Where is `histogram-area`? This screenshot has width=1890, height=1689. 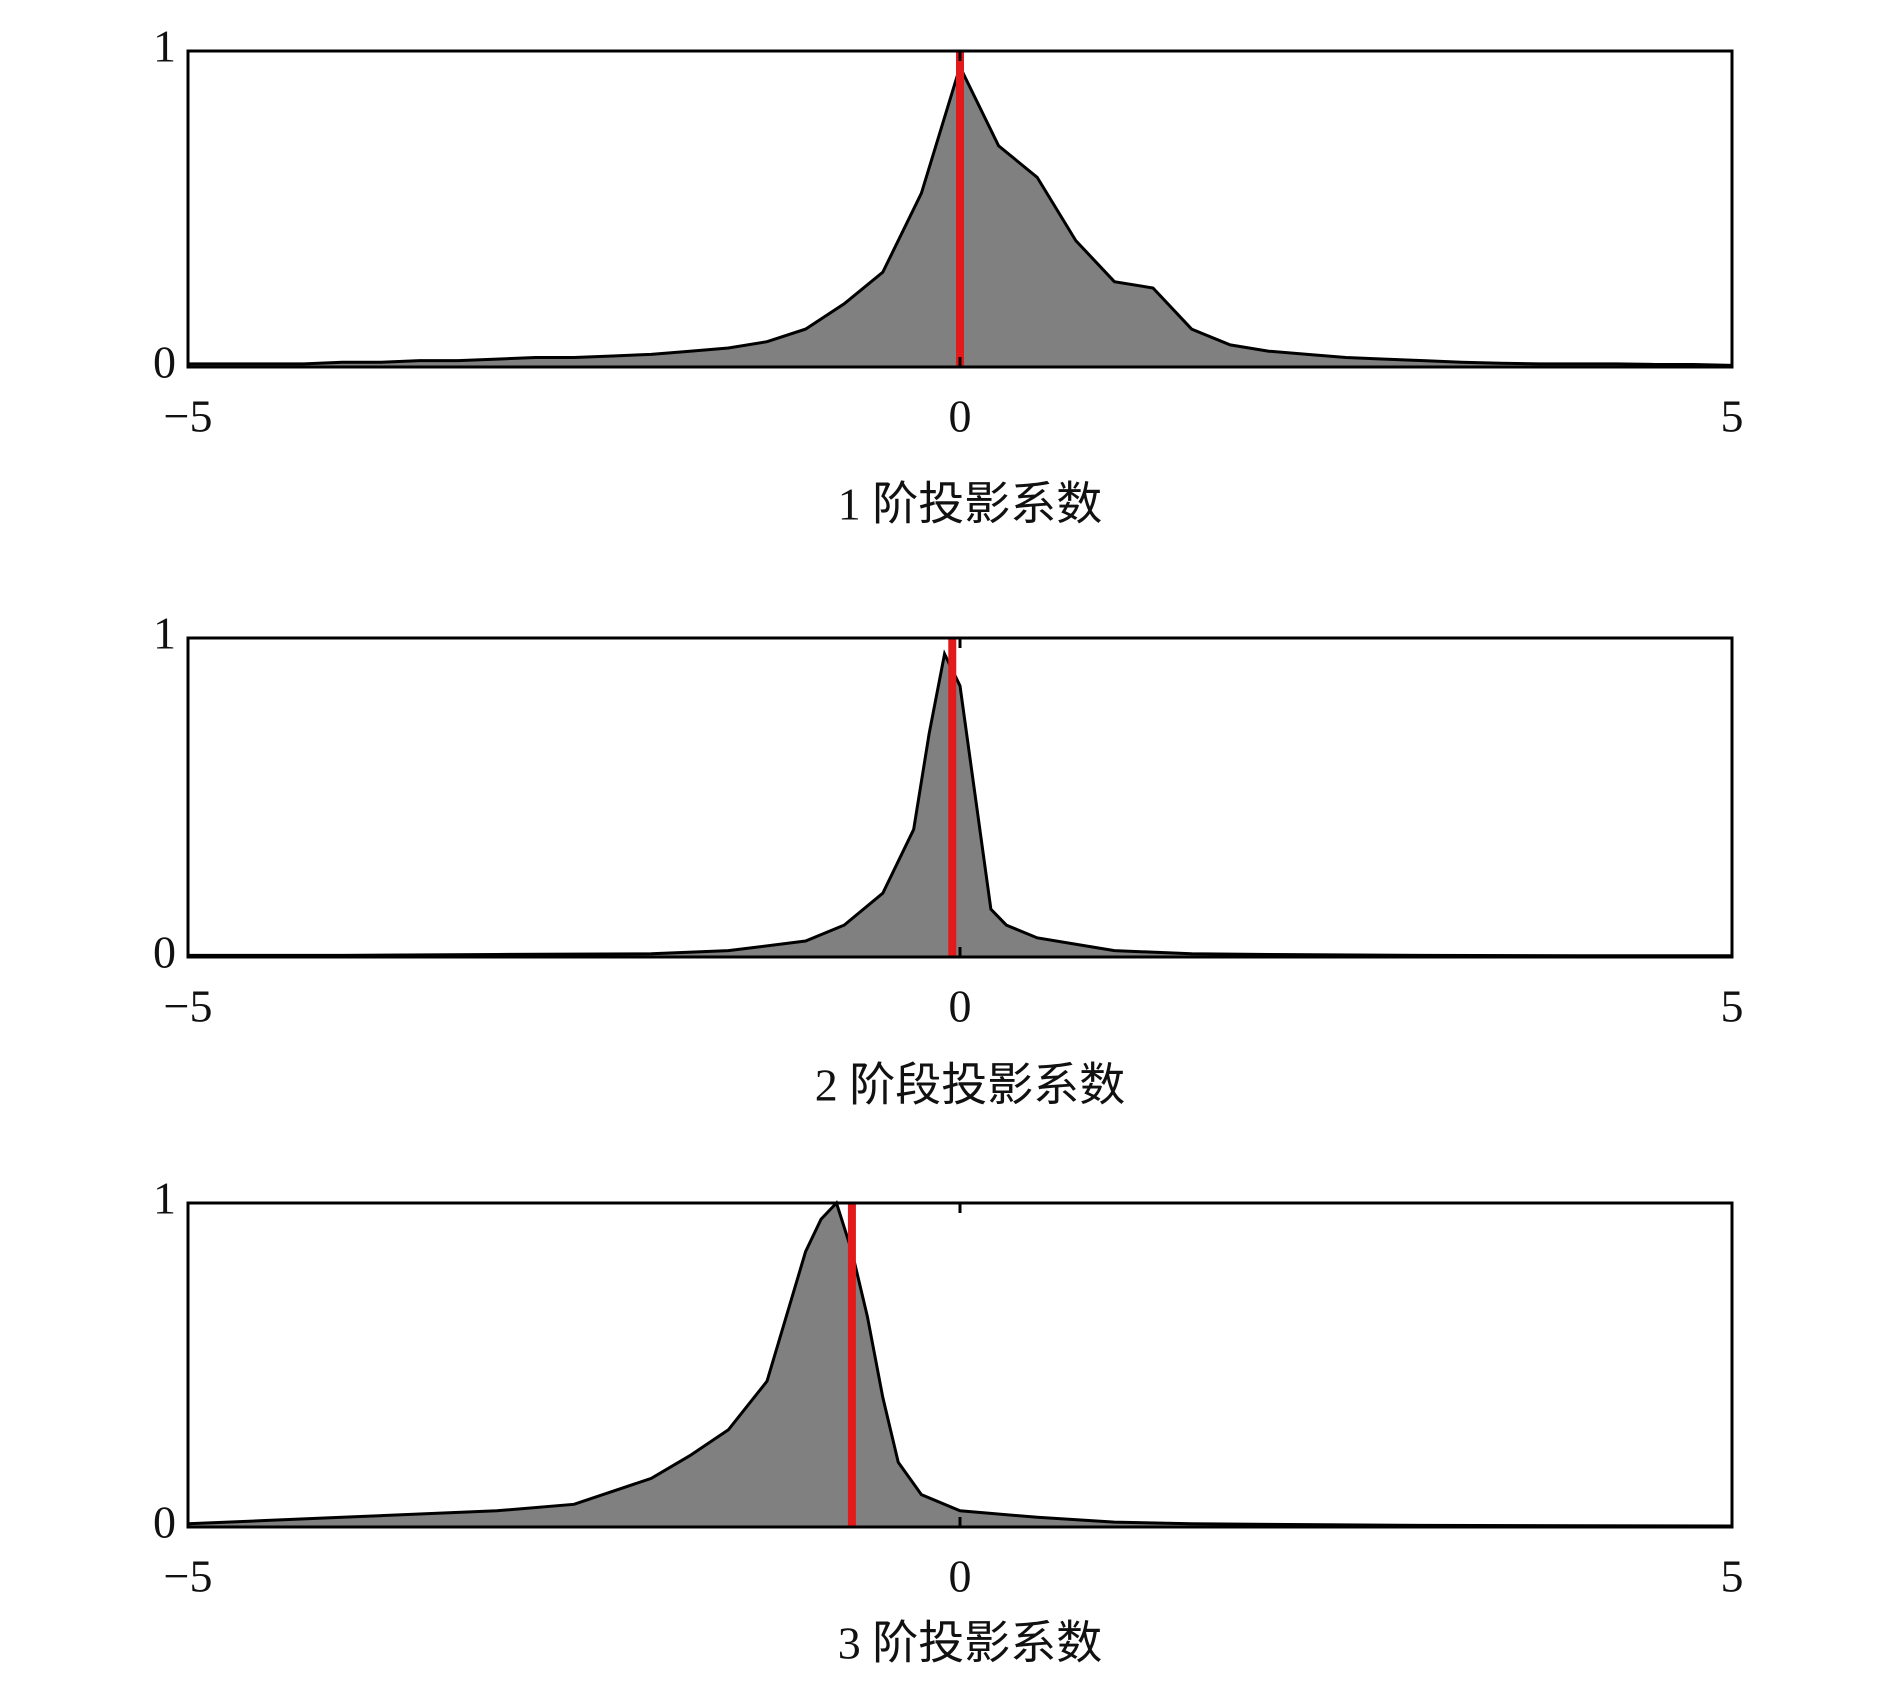
histogram-area is located at coordinates (960, 805).